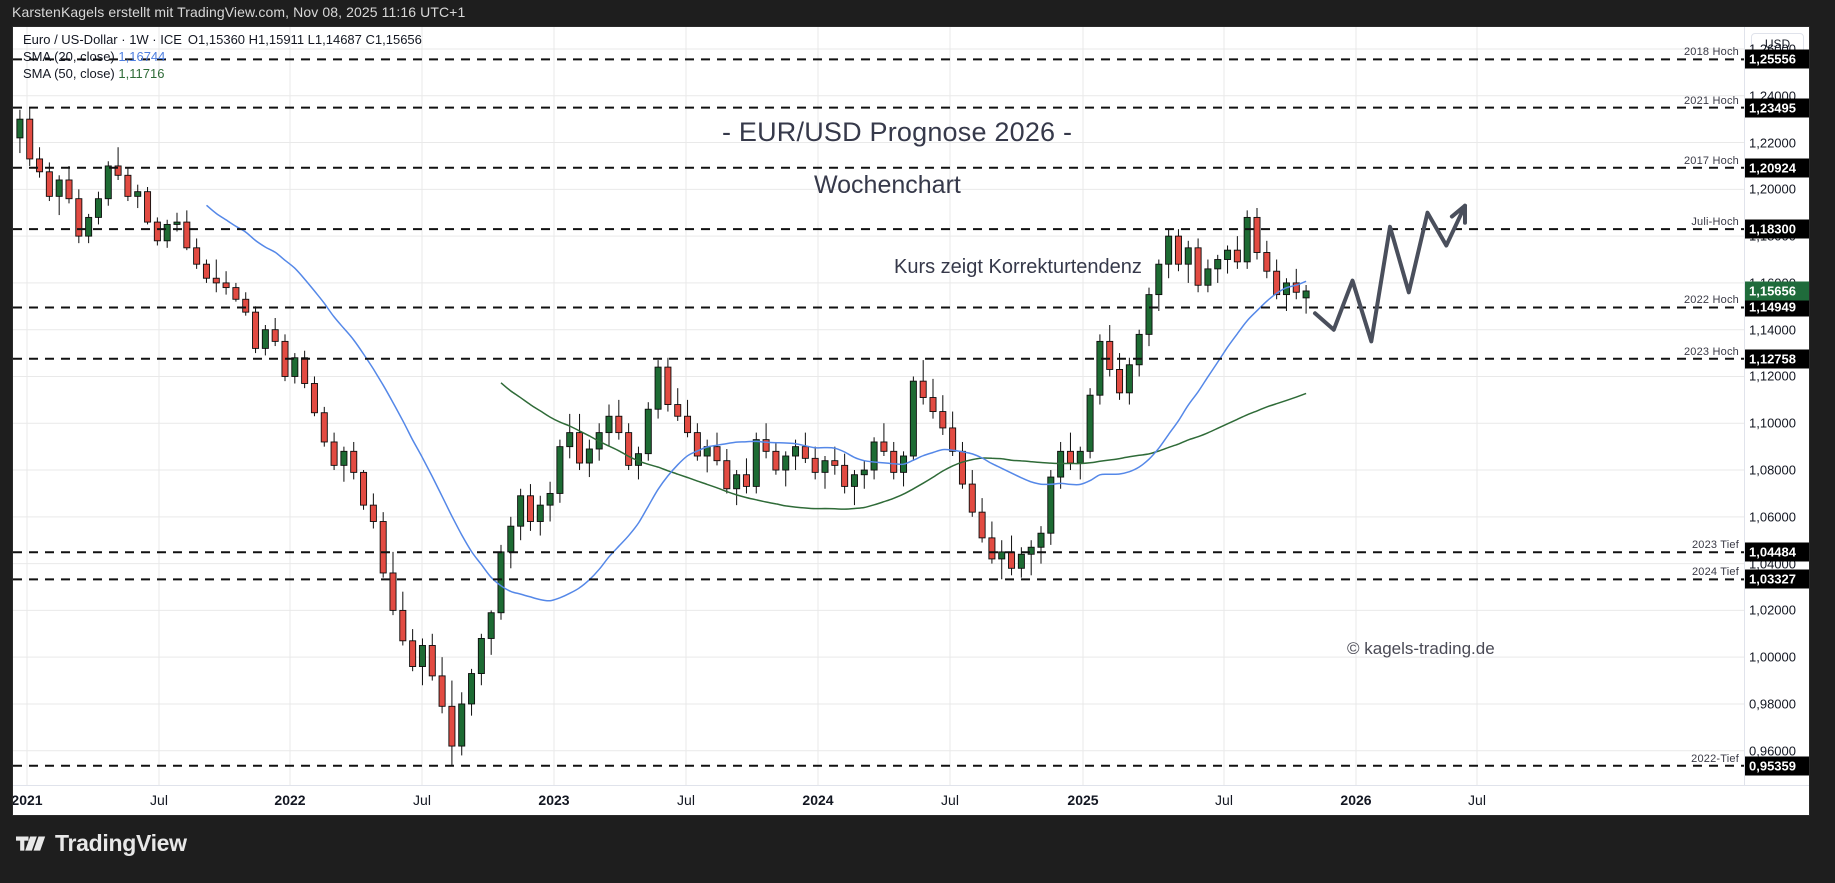  I want to click on price-tick: 1,08000, so click(1772, 470).